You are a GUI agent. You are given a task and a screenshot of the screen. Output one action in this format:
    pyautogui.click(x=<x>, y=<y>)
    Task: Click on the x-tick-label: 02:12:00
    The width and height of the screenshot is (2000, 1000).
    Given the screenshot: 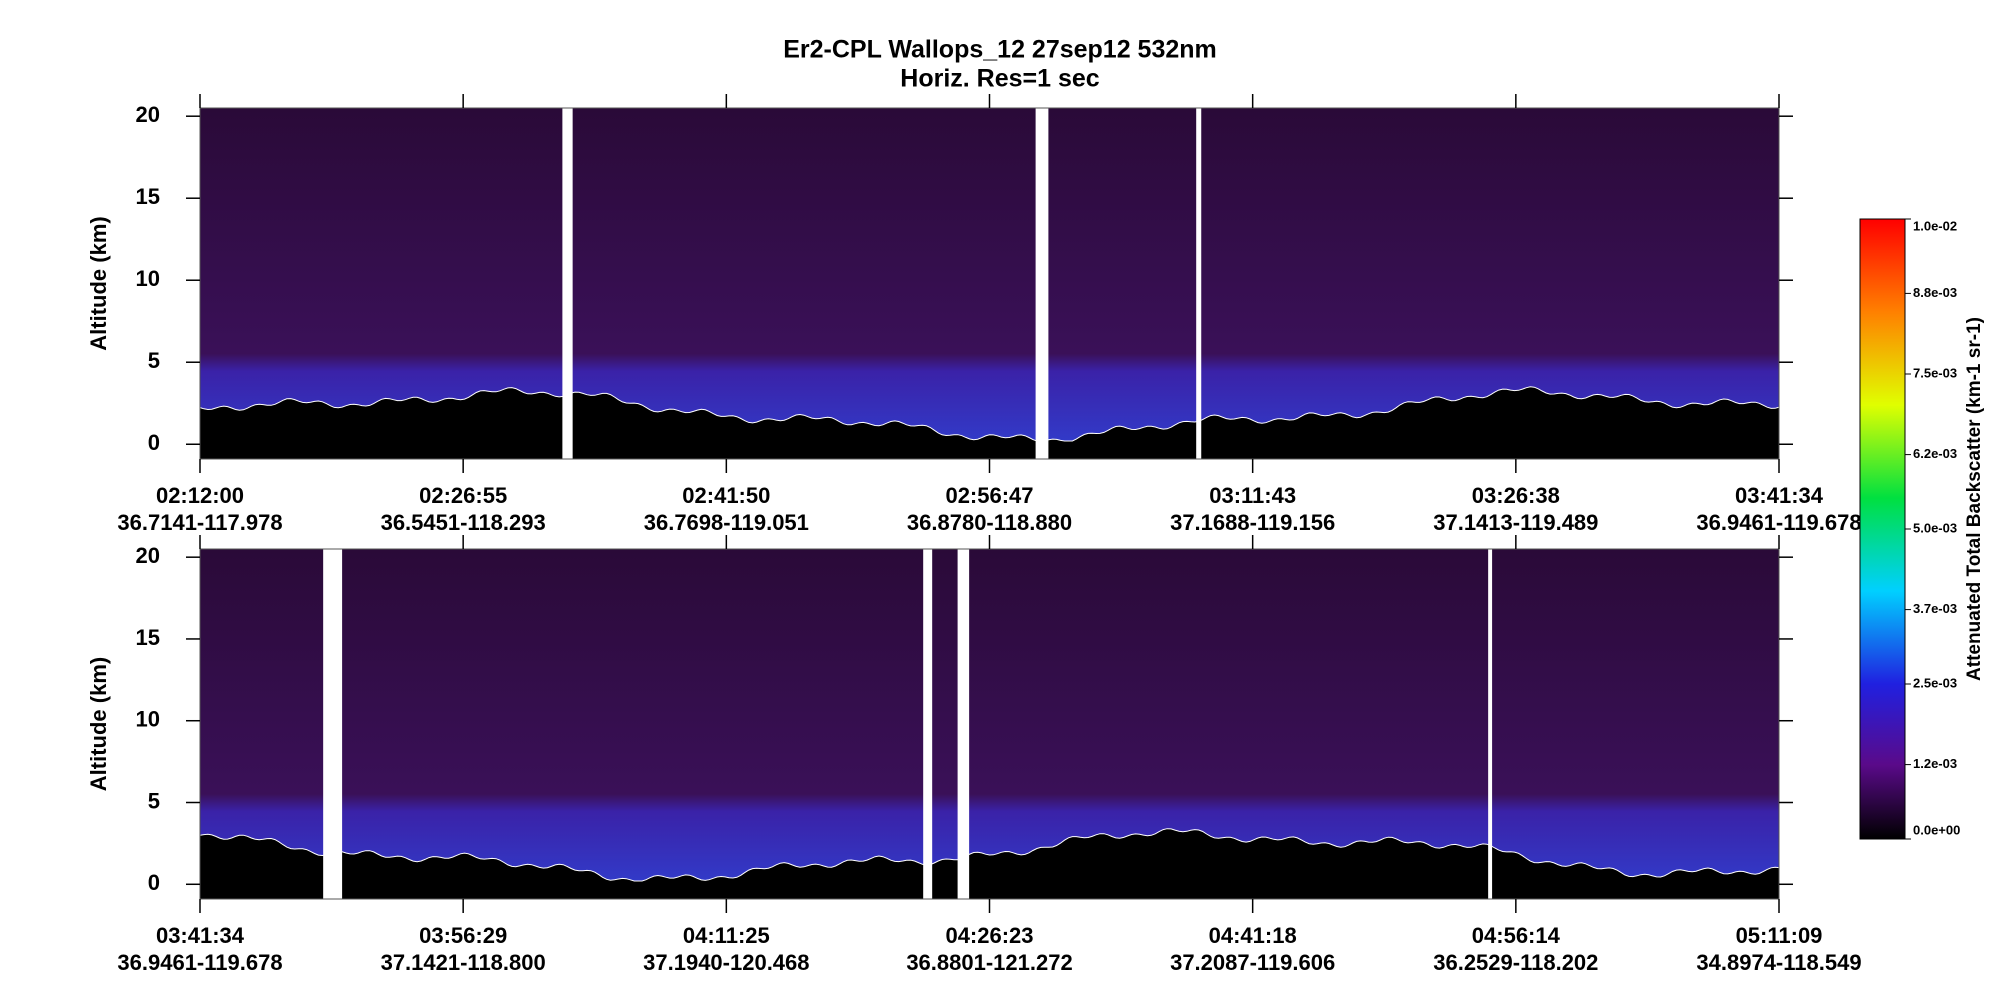 What is the action you would take?
    pyautogui.click(x=200, y=495)
    